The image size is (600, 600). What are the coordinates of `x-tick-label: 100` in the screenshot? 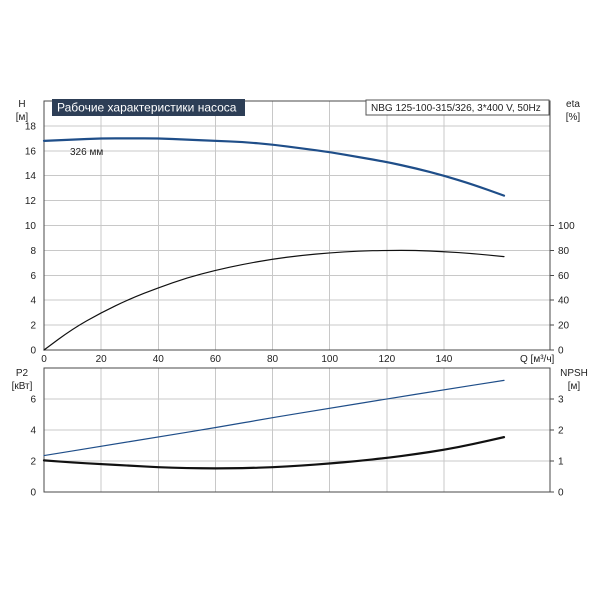 It's located at (329, 359).